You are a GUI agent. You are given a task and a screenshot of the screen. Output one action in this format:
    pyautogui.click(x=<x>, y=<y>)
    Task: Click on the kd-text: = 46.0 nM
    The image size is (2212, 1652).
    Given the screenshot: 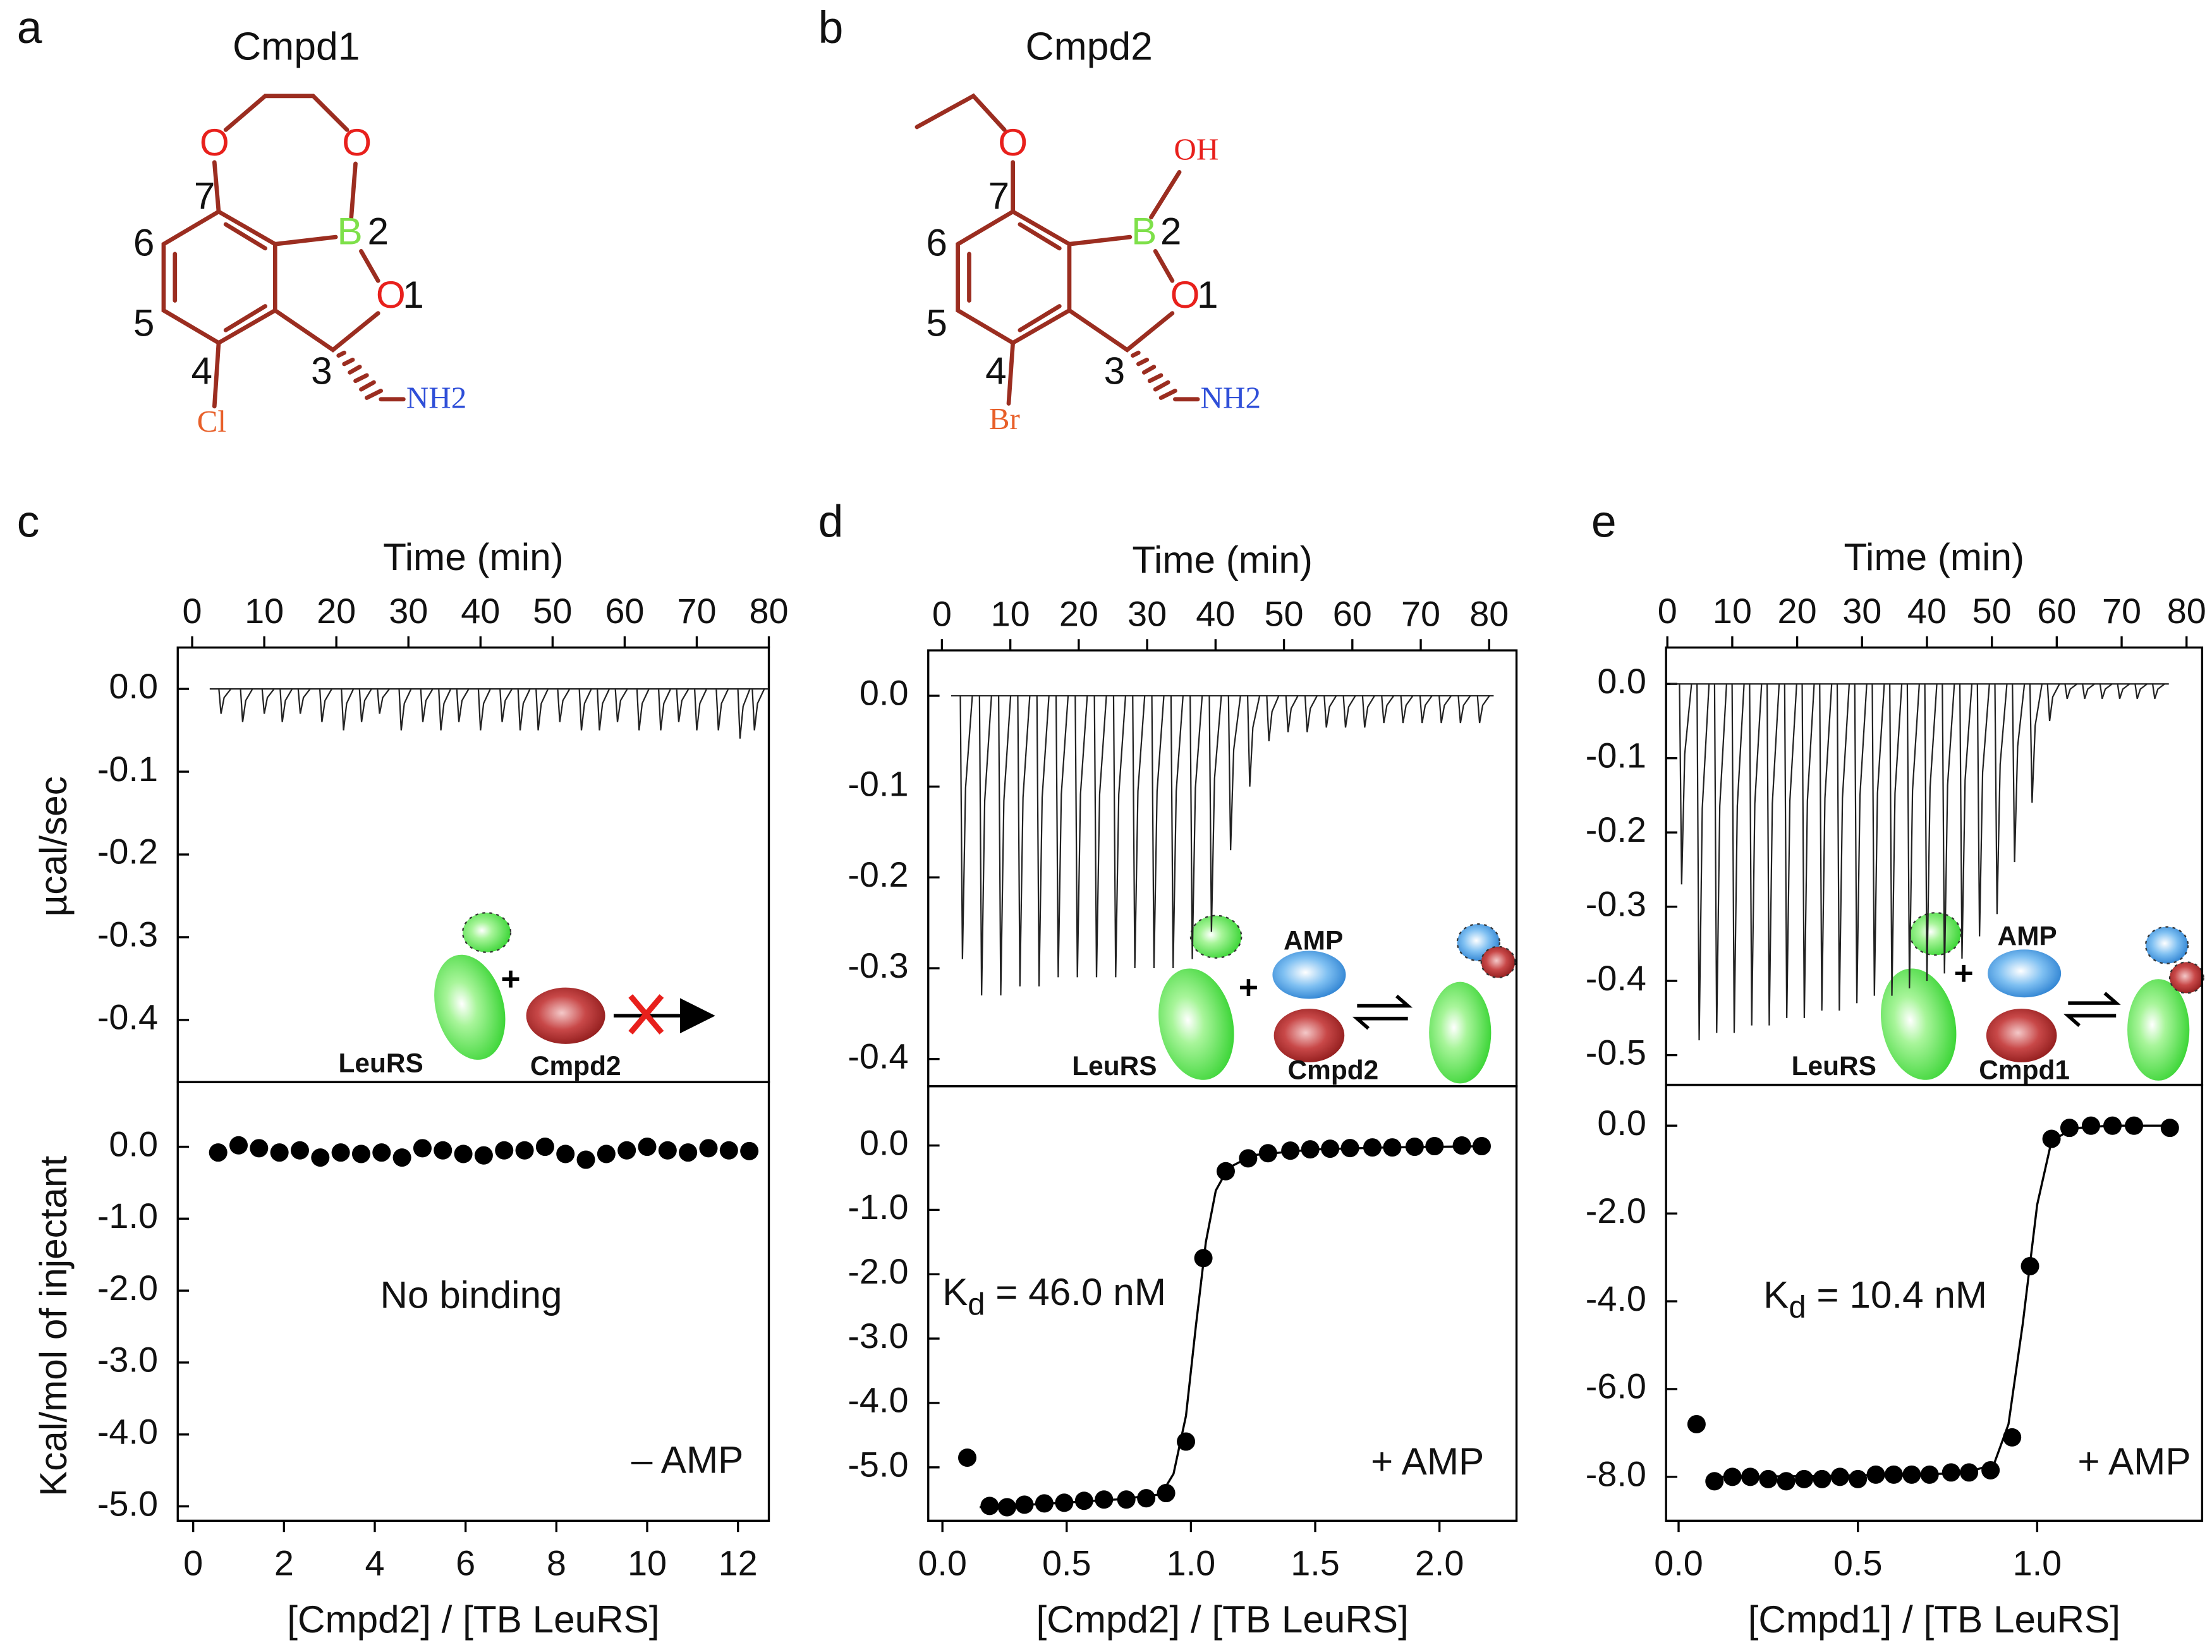 What is the action you would take?
    pyautogui.click(x=1075, y=1291)
    